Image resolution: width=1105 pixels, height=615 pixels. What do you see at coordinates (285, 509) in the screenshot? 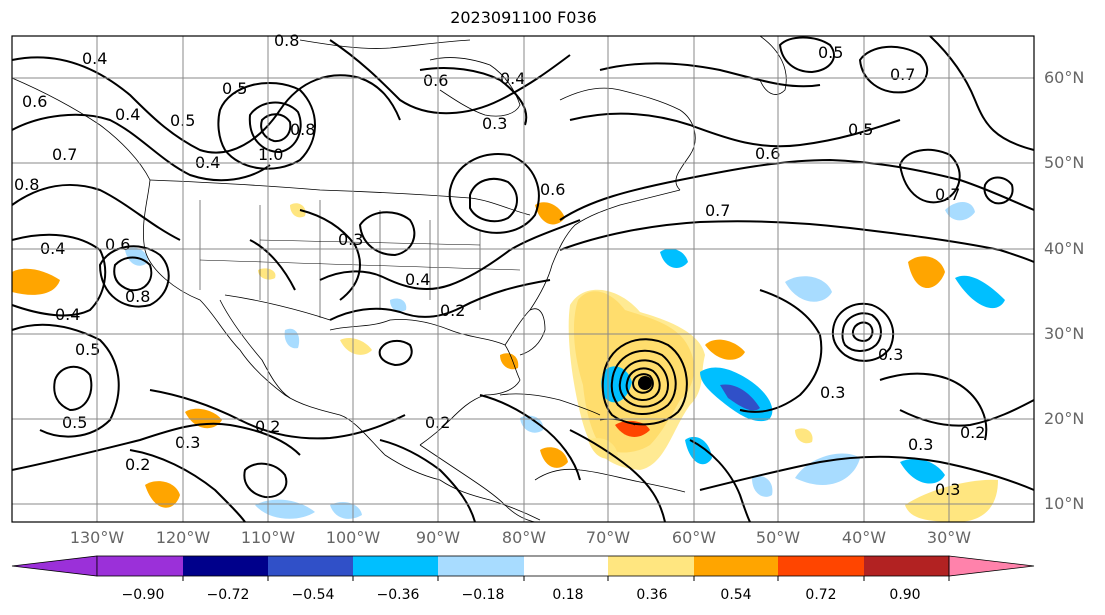
I see `shade-negative-pacific2` at bounding box center [285, 509].